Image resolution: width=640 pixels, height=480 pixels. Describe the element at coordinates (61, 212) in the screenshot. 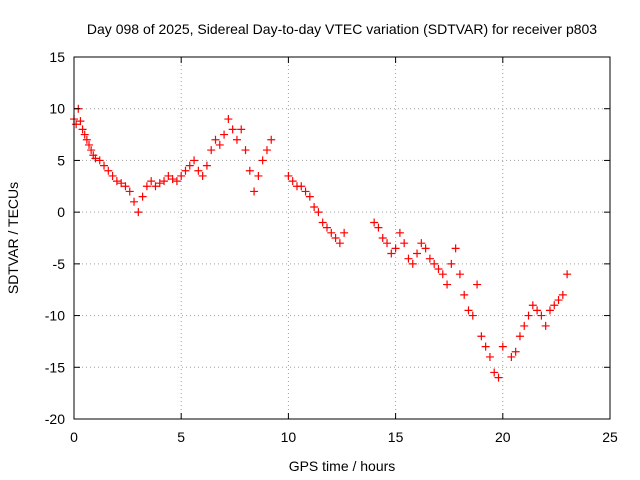

I see `y-tick-label: 0` at that location.